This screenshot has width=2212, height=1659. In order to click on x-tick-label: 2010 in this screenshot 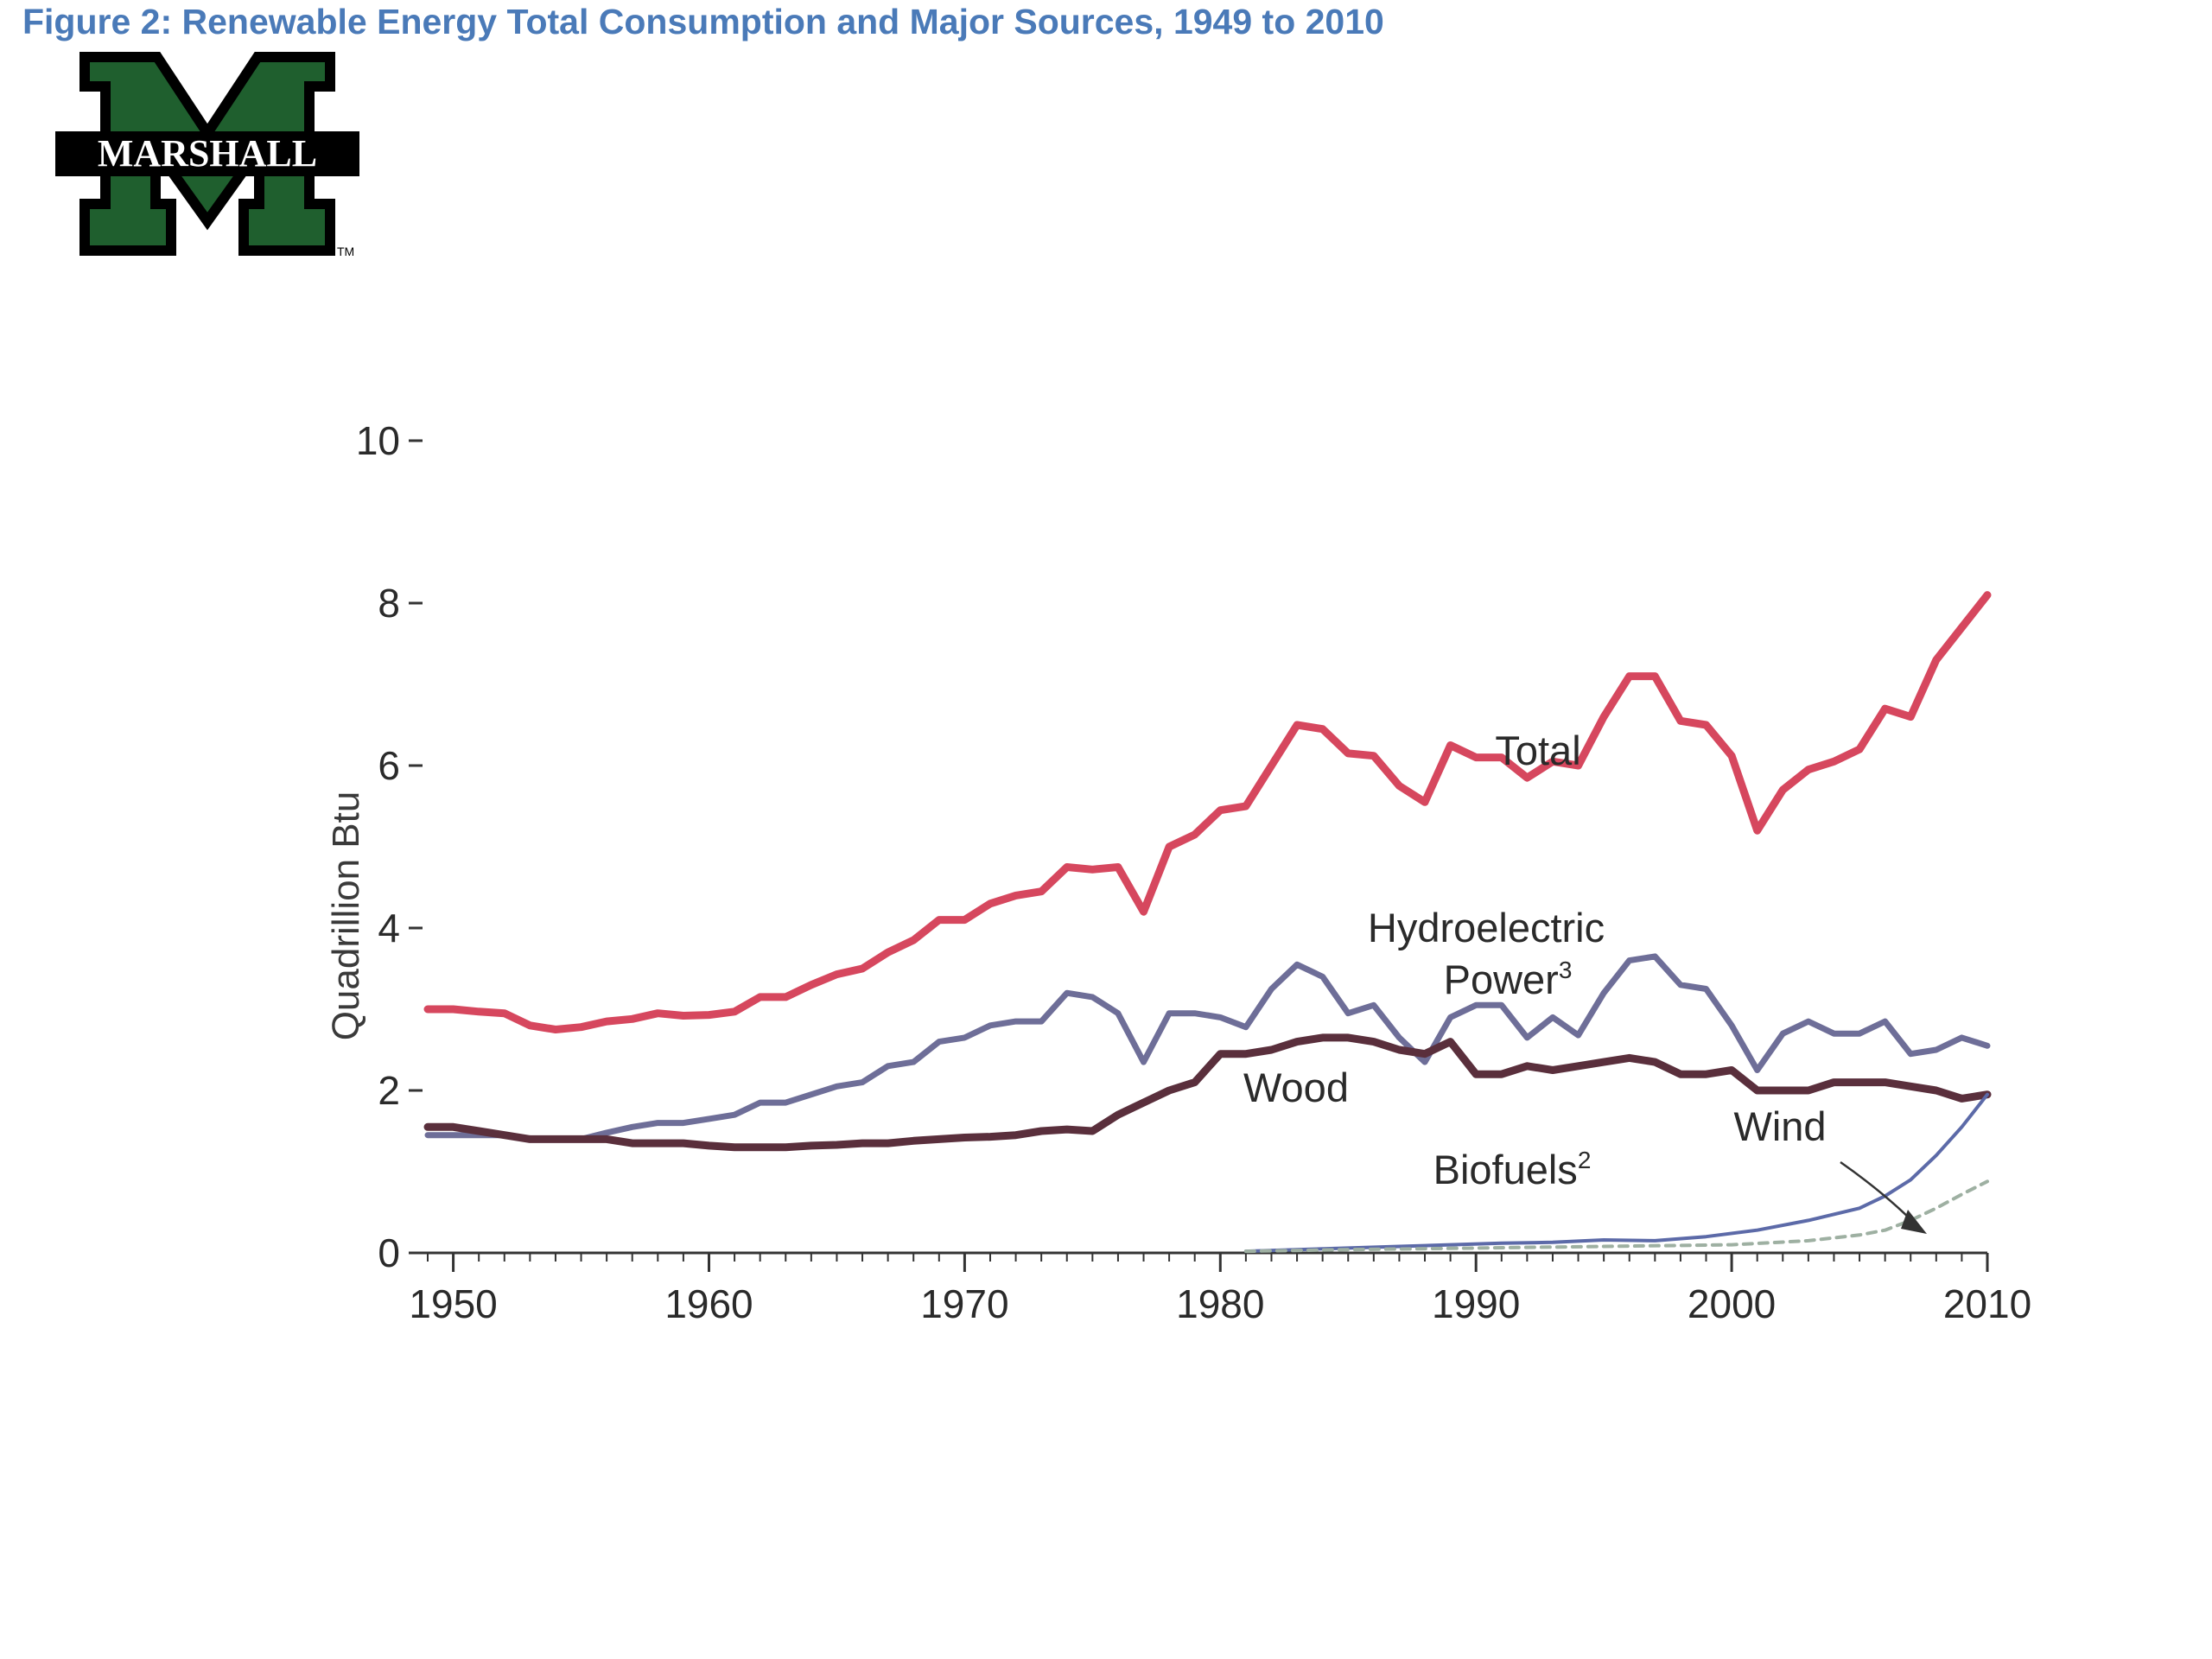, I will do `click(1987, 1303)`.